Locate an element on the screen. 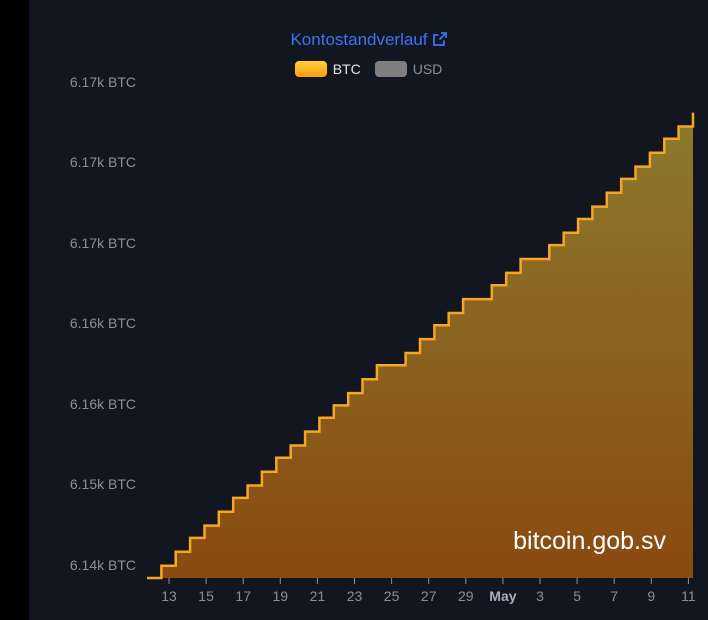 This screenshot has width=708, height=620. chart-title: Kontostandverlauf is located at coordinates (368, 40).